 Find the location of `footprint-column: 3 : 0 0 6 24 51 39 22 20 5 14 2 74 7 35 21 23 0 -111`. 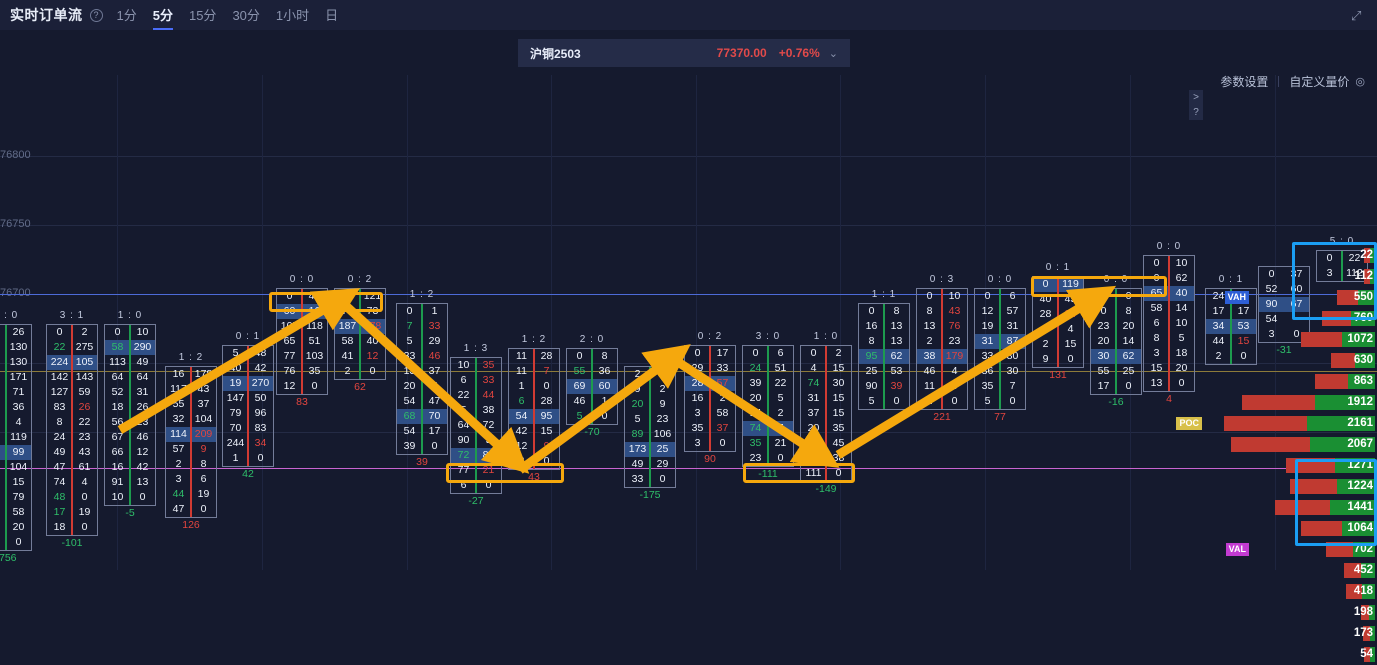

footprint-column: 3 : 0 0 6 24 51 39 22 20 5 14 2 74 7 35 21 23 0 -111 is located at coordinates (768, 405).